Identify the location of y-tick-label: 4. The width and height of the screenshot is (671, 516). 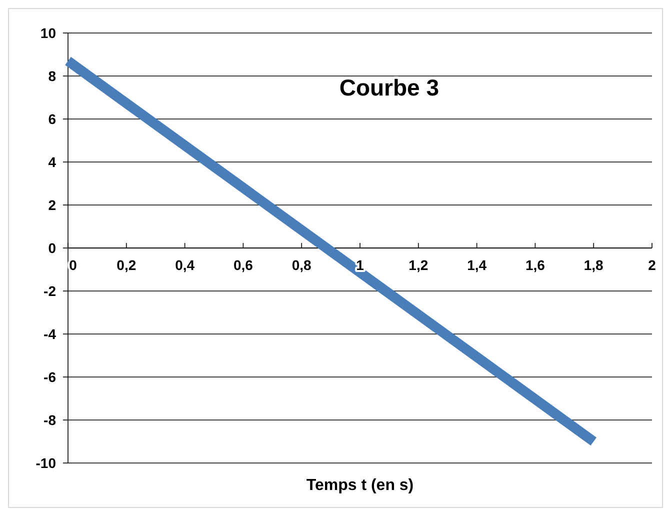
(52, 162).